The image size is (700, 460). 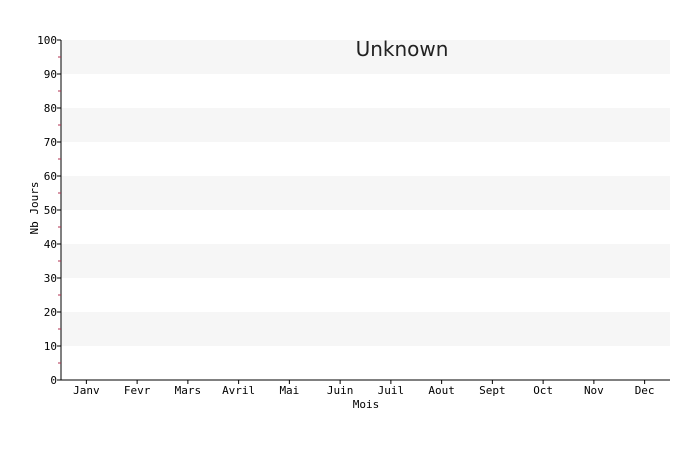 What do you see at coordinates (441, 390) in the screenshot?
I see `x-tick-label: Aout` at bounding box center [441, 390].